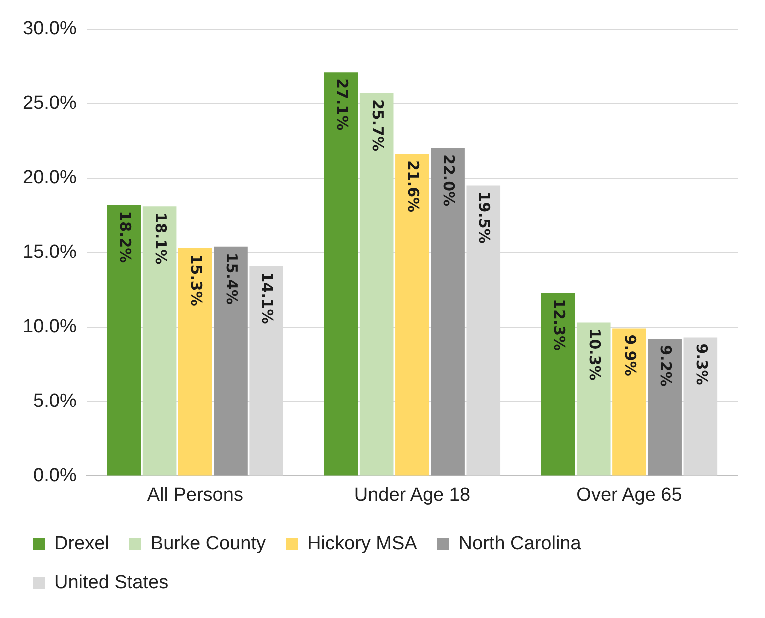 Image resolution: width=765 pixels, height=618 pixels. Describe the element at coordinates (595, 354) in the screenshot. I see `data-label: 10.3%` at that location.